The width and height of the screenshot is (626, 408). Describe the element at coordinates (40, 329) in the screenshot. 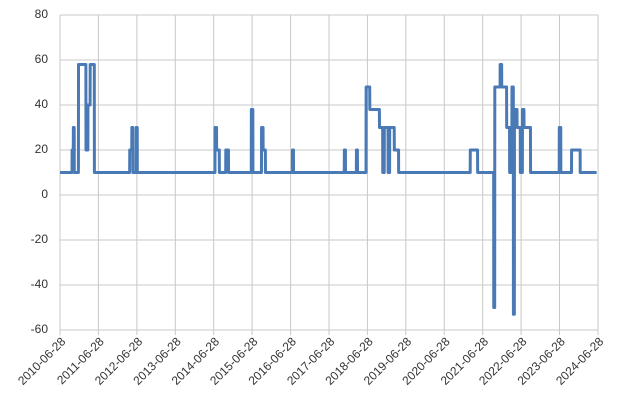

I see `y-tick-label: -60` at that location.